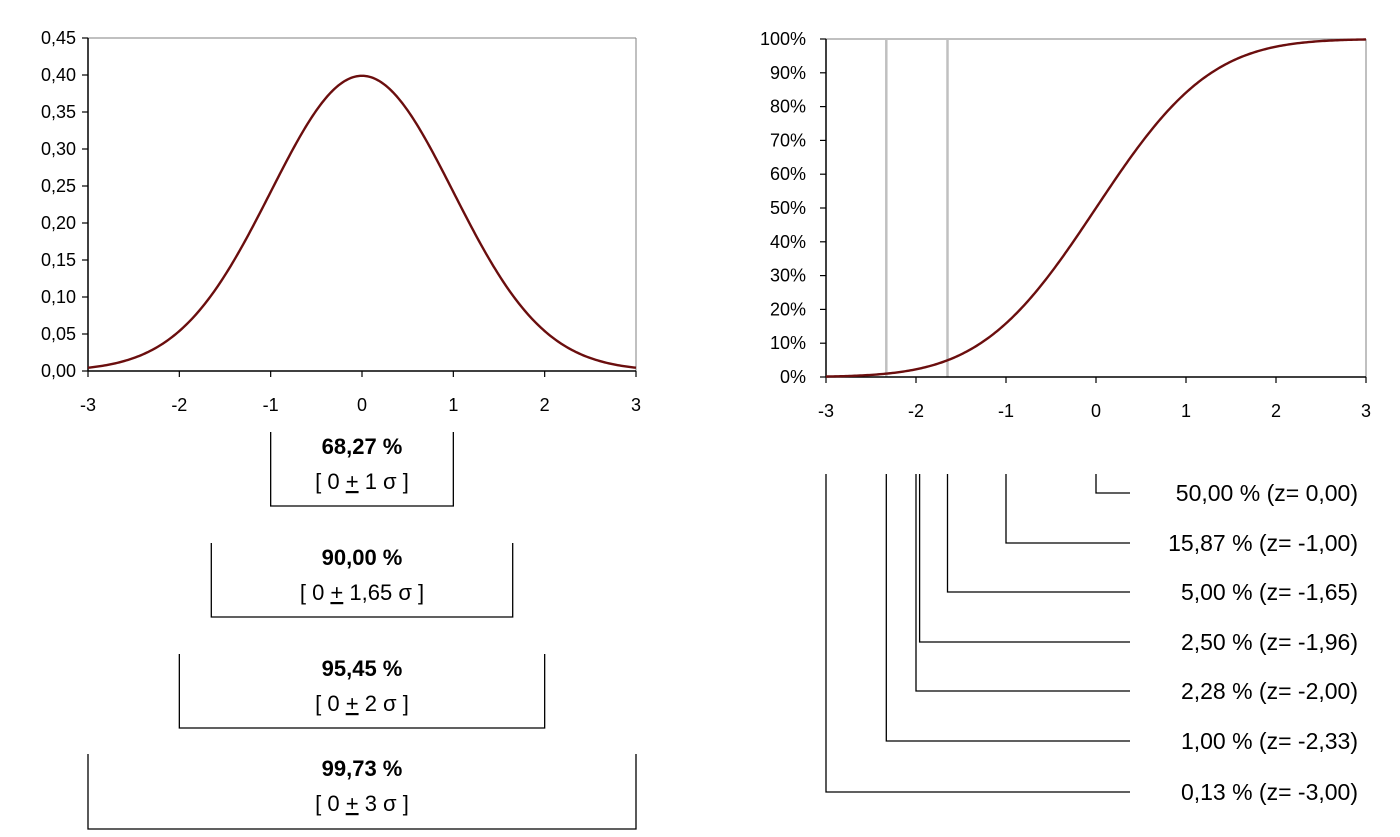 Image resolution: width=1400 pixels, height=837 pixels. I want to click on y-tick-label: 0,25, so click(58, 186).